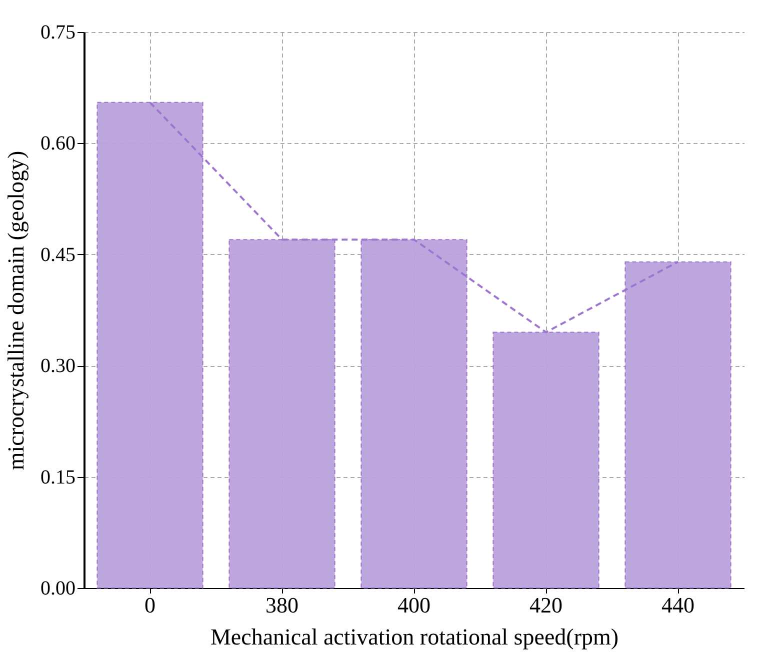 The width and height of the screenshot is (782, 652). Describe the element at coordinates (58, 33) in the screenshot. I see `y-tick-label: 0.75` at that location.